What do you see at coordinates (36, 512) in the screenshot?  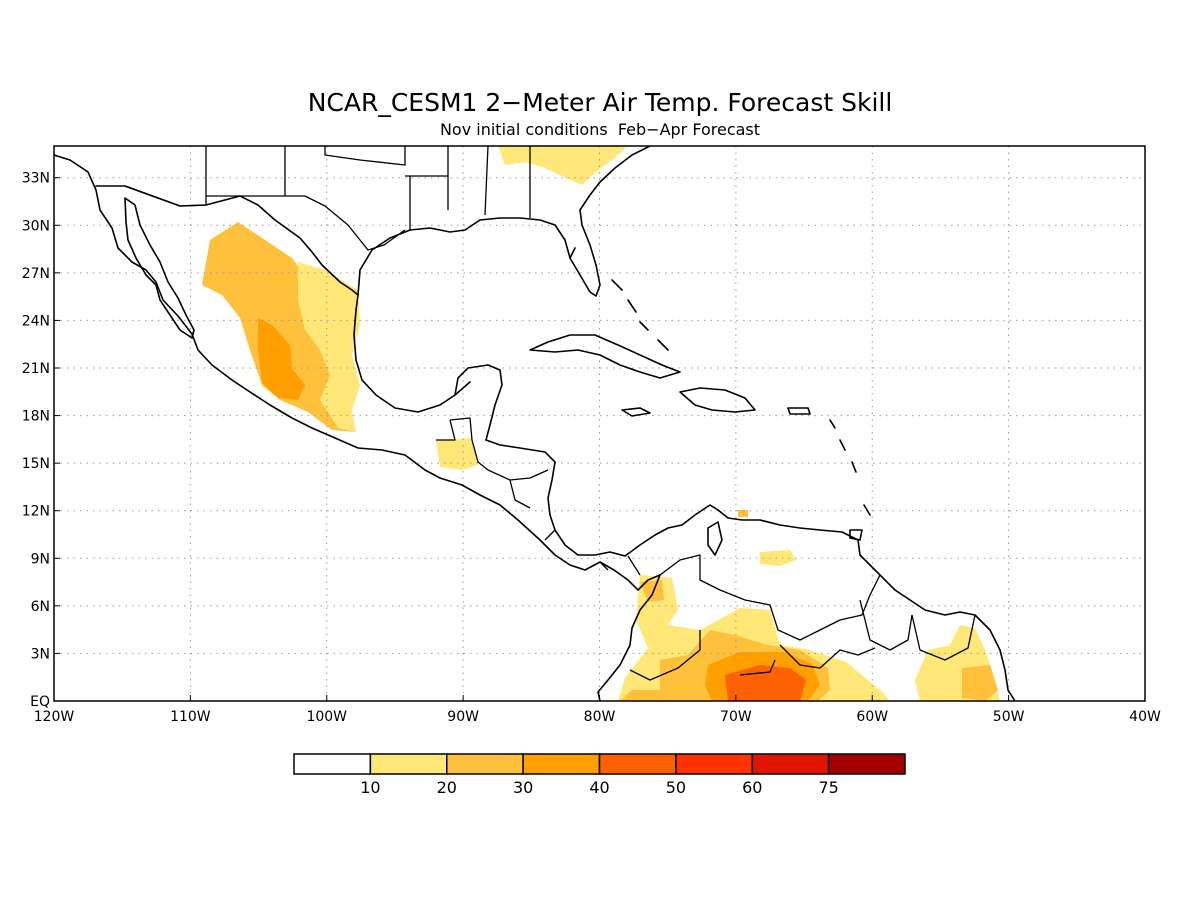 I see `lat-tick-label: 12N` at bounding box center [36, 512].